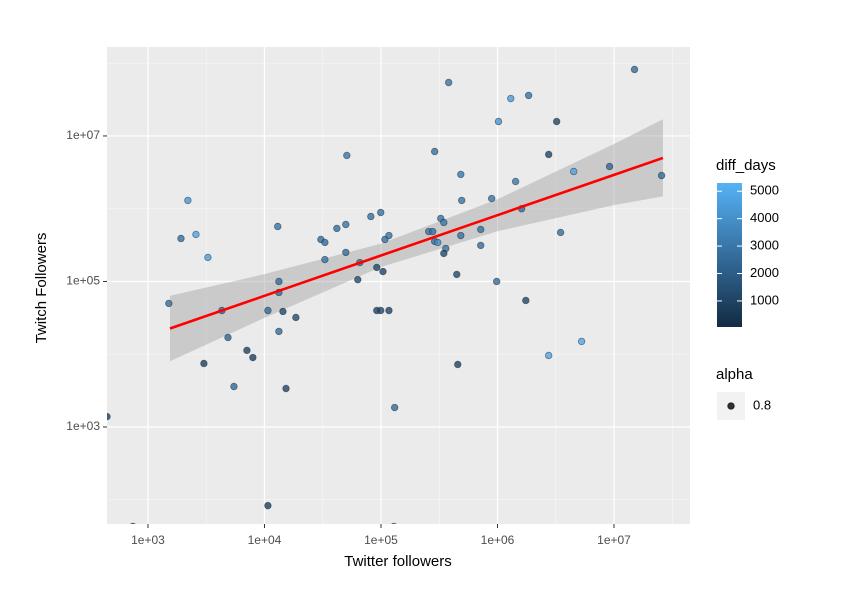 The width and height of the screenshot is (855, 590). Describe the element at coordinates (764, 299) in the screenshot. I see `legend-label: 1000` at that location.